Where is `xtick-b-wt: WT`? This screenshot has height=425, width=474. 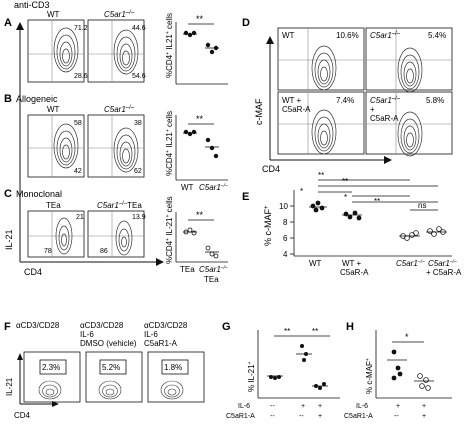 xtick-b-wt: WT is located at coordinates (187, 187).